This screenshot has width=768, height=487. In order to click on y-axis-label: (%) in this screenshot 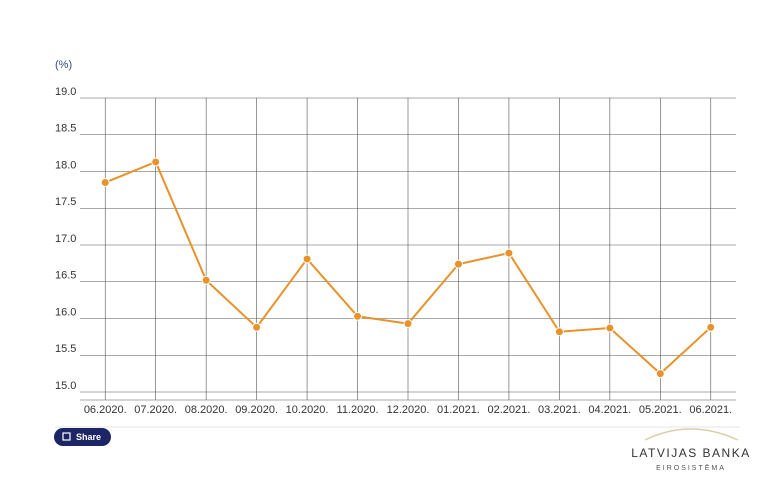, I will do `click(63, 65)`.